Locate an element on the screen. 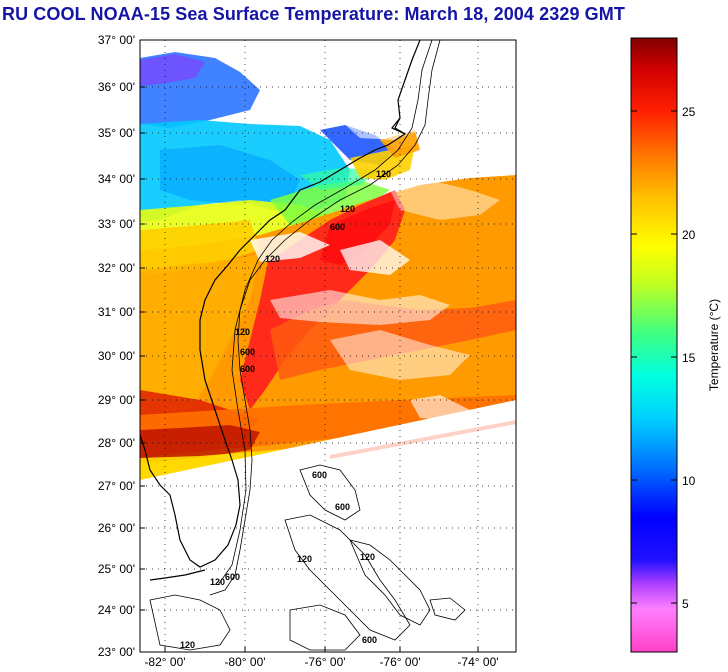 This screenshot has height=672, width=728. lat-label: 23° 00' is located at coordinates (116, 652).